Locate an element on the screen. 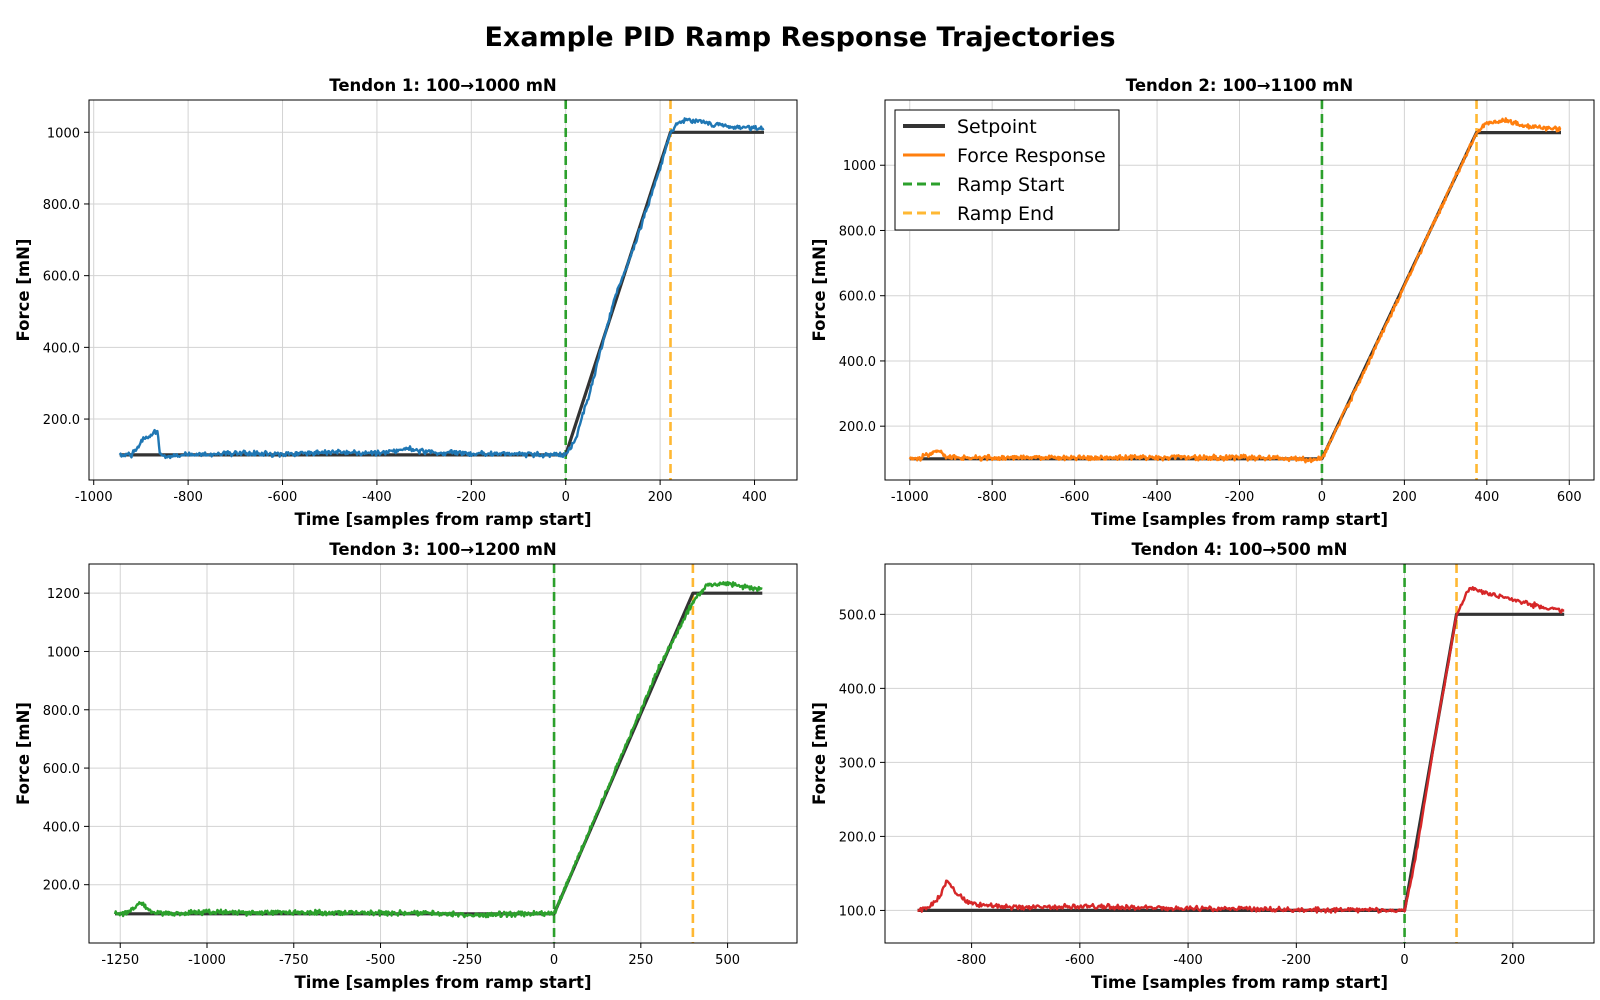 The height and width of the screenshot is (1000, 1600). x-tick-label: 500 is located at coordinates (727, 960).